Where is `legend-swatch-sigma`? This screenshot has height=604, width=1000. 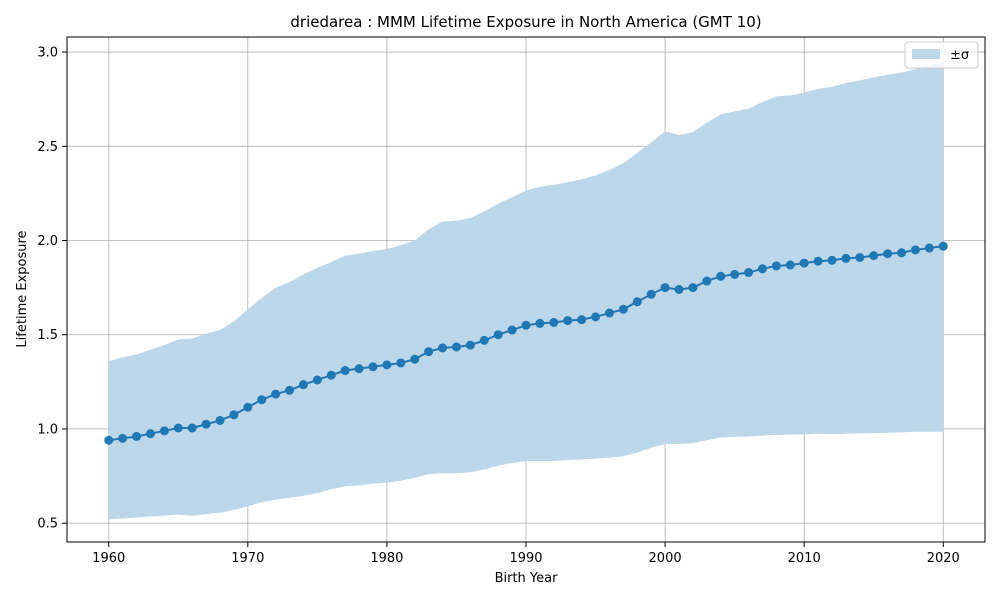
legend-swatch-sigma is located at coordinates (926, 54).